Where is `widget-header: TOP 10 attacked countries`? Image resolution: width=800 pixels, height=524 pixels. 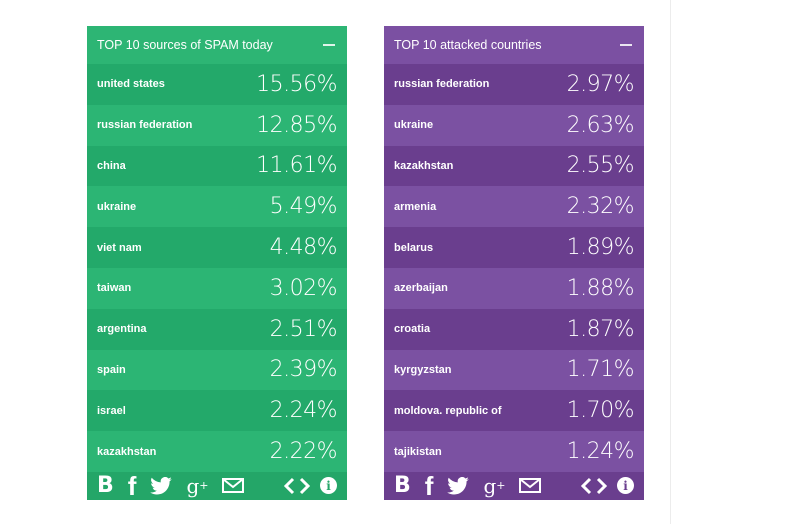
widget-header: TOP 10 attacked countries is located at coordinates (514, 45).